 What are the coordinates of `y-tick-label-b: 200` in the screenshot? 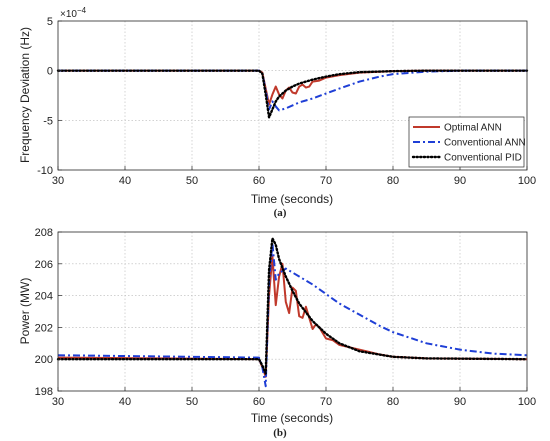 It's located at (44, 360).